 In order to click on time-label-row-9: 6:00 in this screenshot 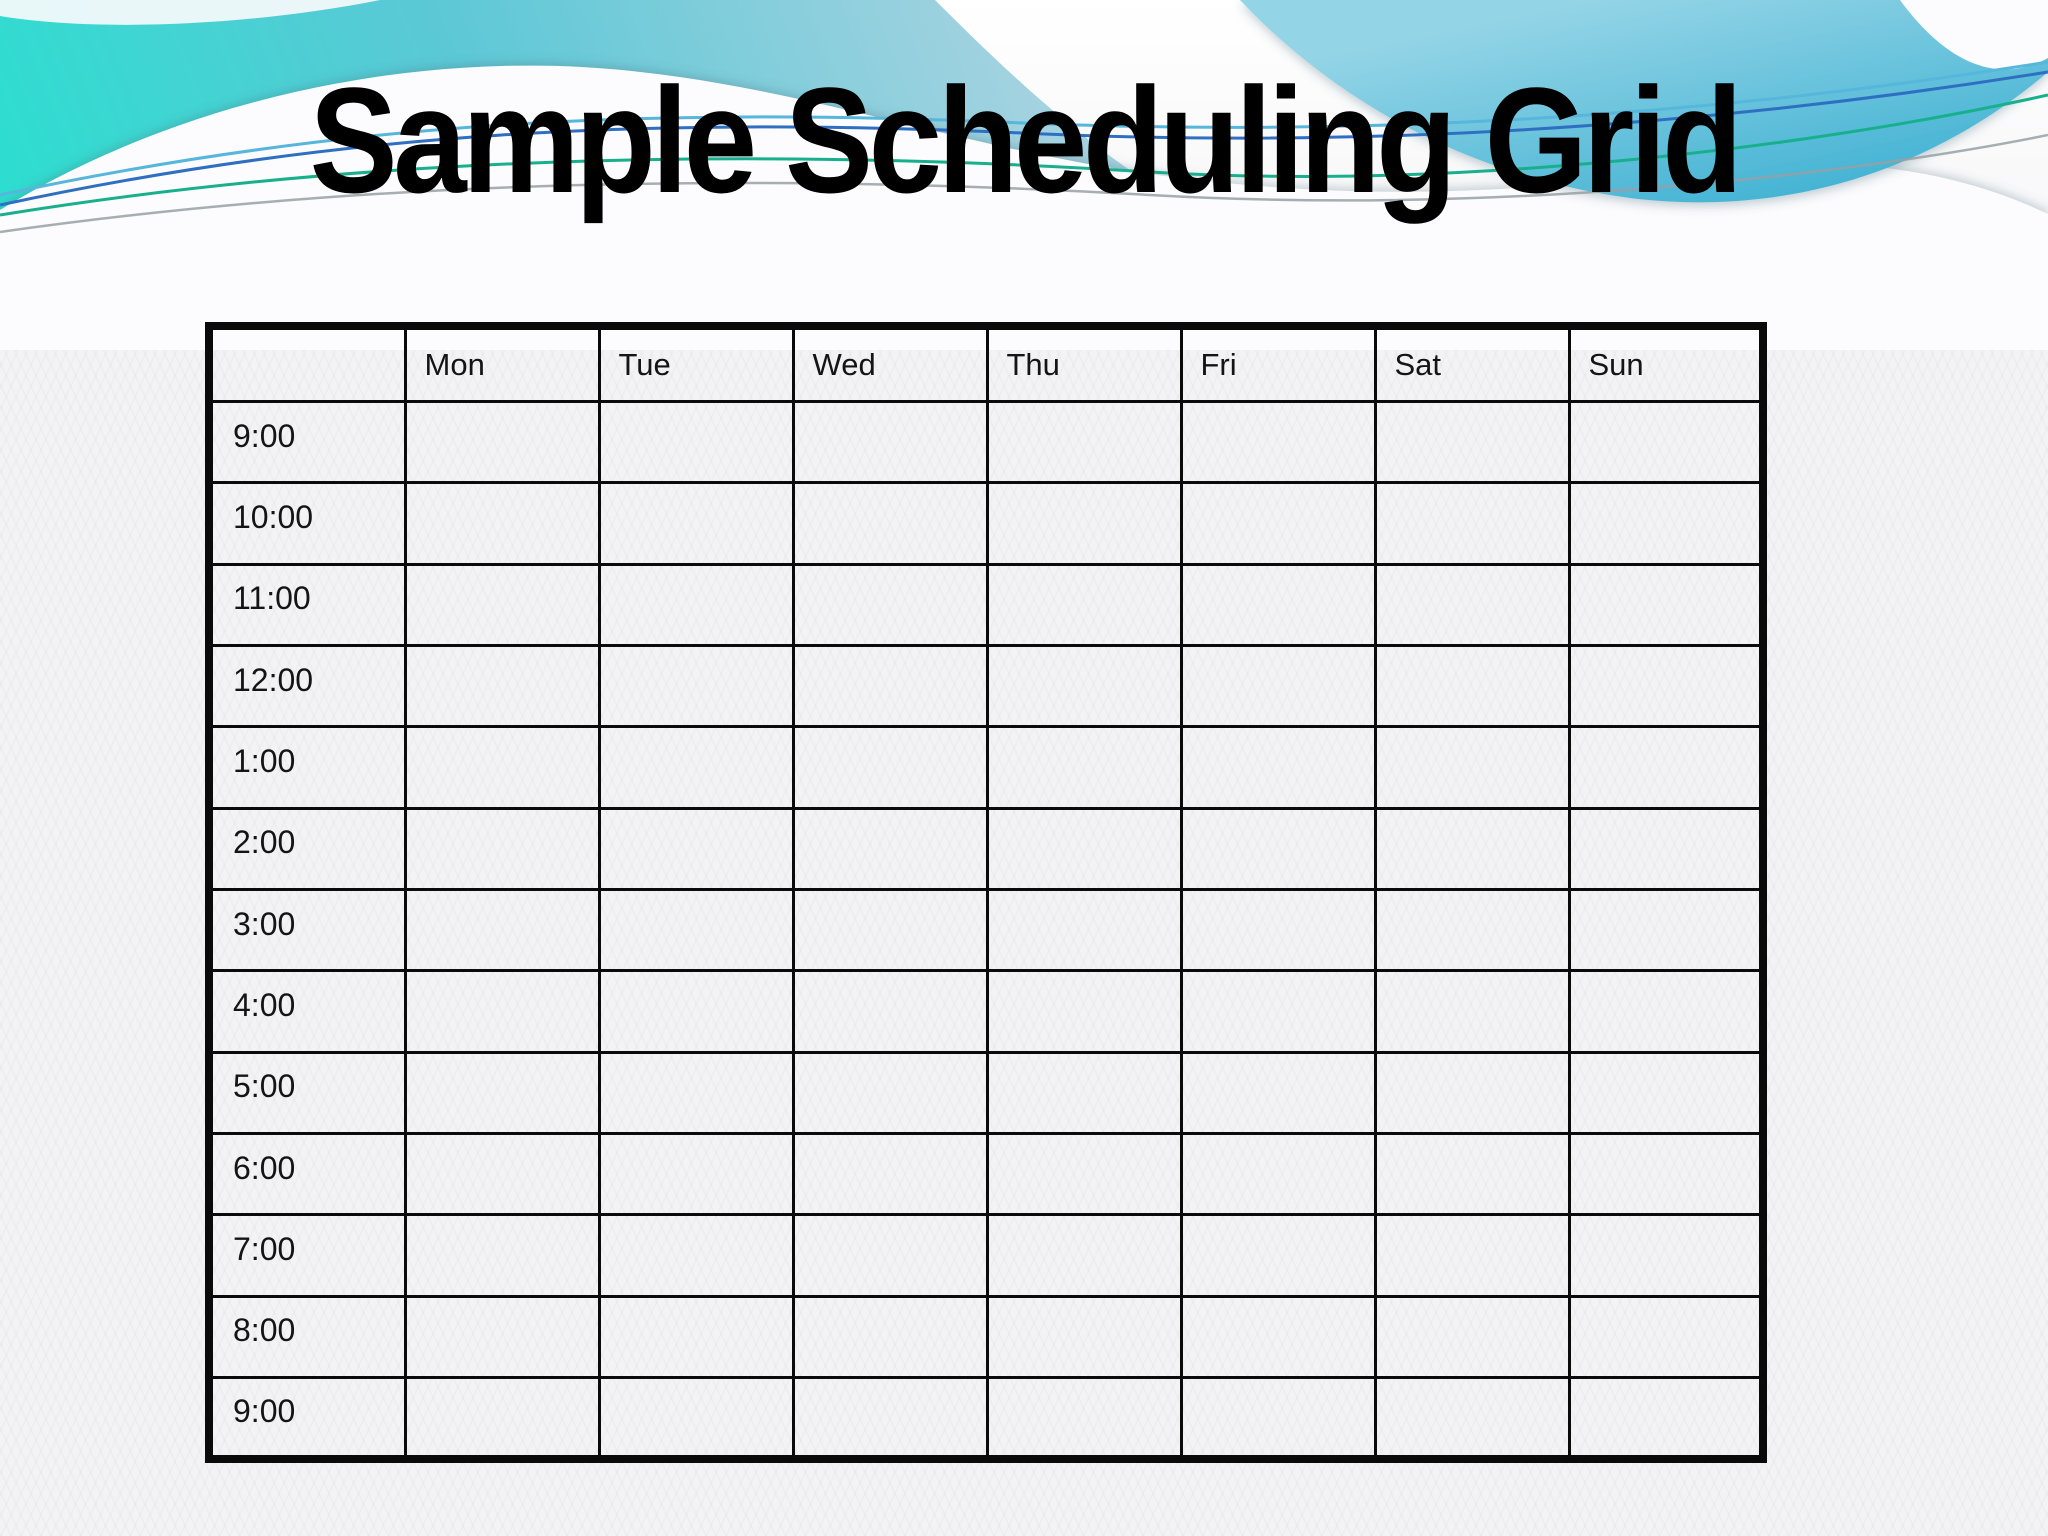, I will do `click(307, 1174)`.